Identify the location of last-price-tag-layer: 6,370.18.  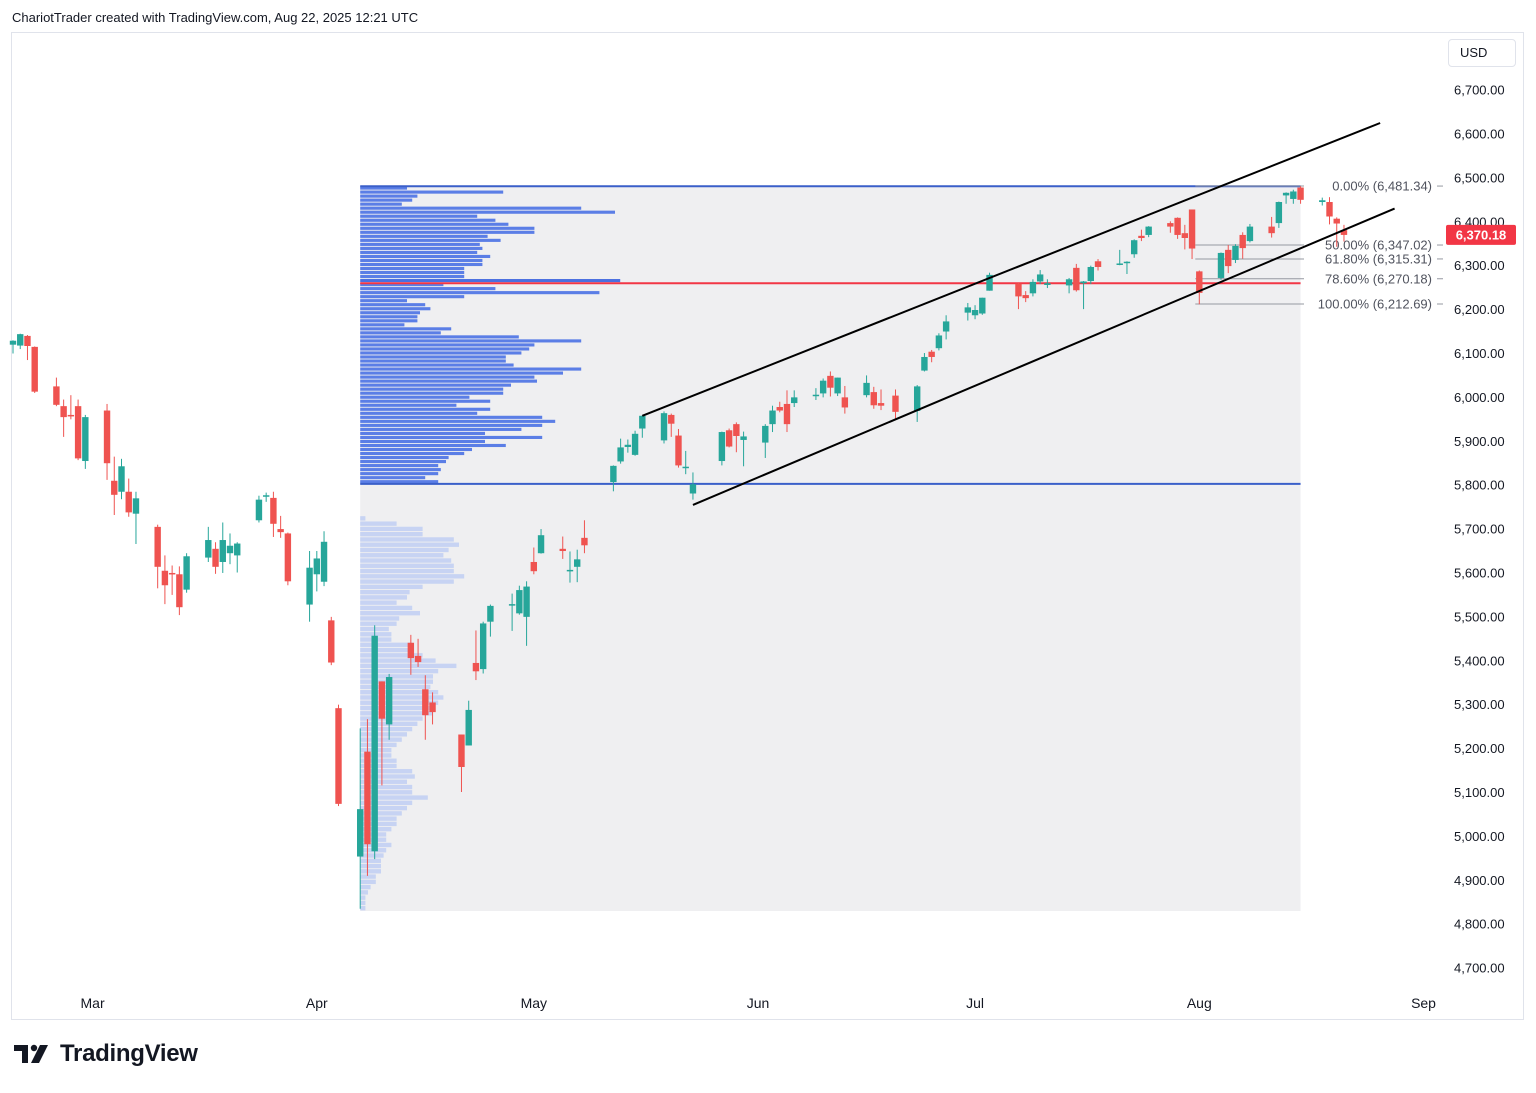
(1481, 234).